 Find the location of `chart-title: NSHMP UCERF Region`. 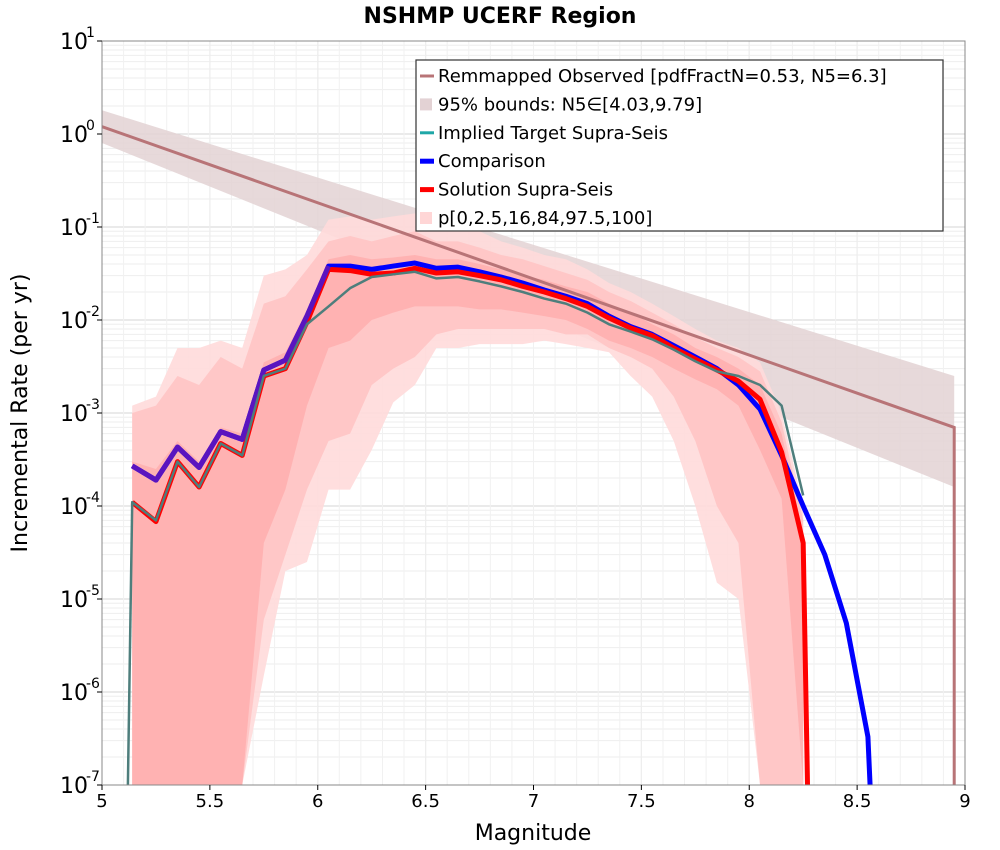

chart-title: NSHMP UCERF Region is located at coordinates (500, 16).